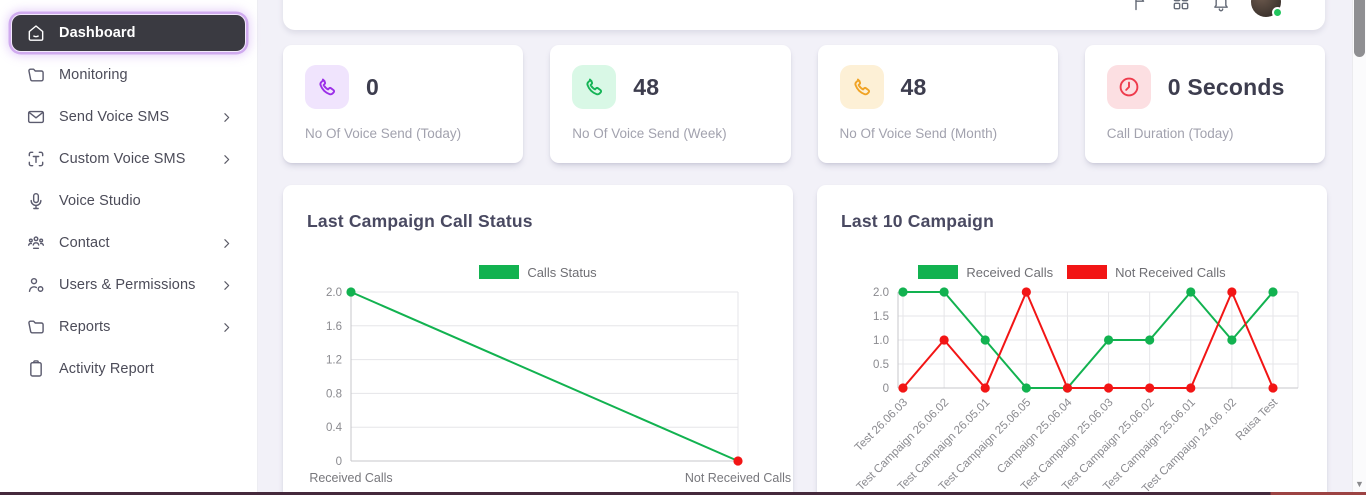  I want to click on apps-icon, so click(1181, 6).